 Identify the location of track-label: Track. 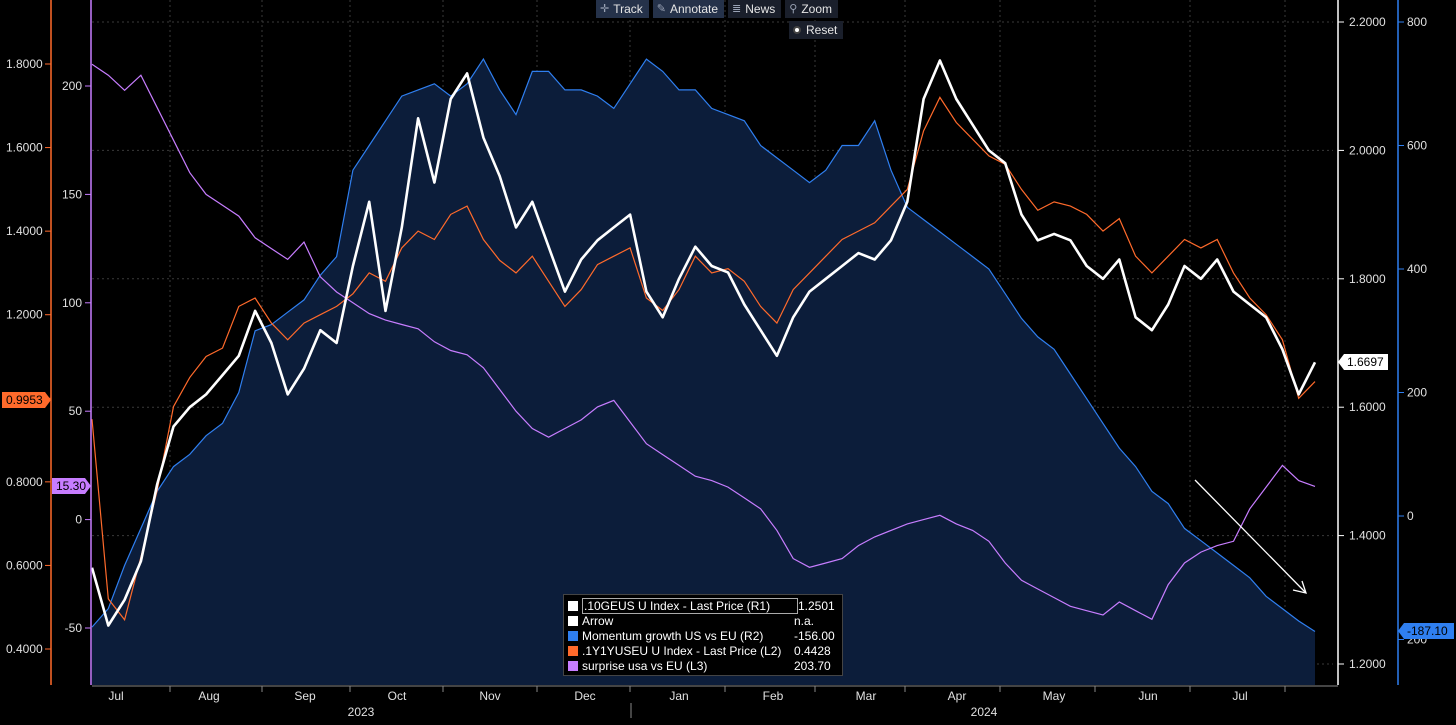
(628, 9).